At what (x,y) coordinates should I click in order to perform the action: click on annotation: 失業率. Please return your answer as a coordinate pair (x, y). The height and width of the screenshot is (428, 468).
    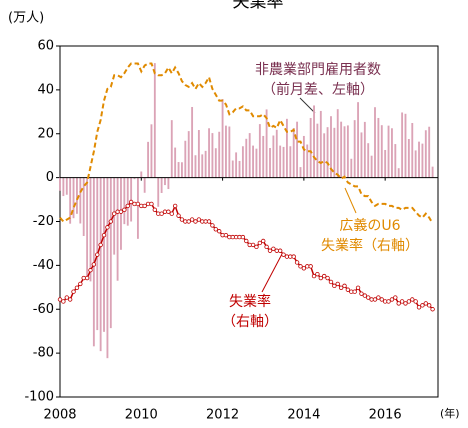
    Looking at the image, I should click on (250, 301).